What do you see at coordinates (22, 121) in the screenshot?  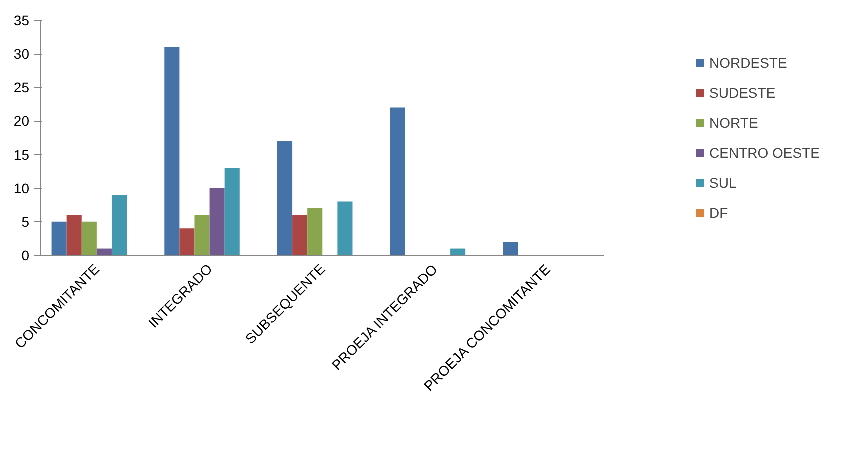 I see `y-tick-label: 20` at bounding box center [22, 121].